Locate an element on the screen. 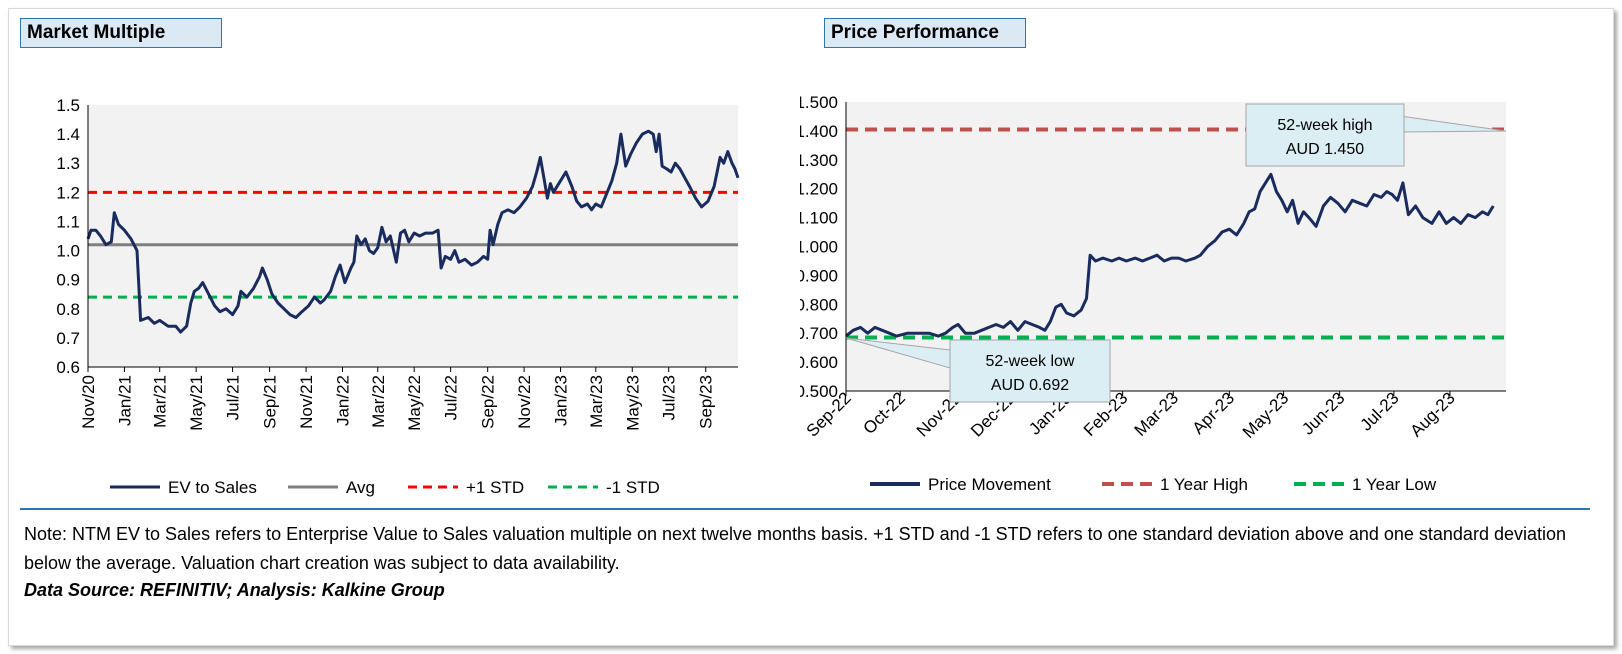 The width and height of the screenshot is (1622, 654). x-tick-label: Jan/21 is located at coordinates (124, 400).